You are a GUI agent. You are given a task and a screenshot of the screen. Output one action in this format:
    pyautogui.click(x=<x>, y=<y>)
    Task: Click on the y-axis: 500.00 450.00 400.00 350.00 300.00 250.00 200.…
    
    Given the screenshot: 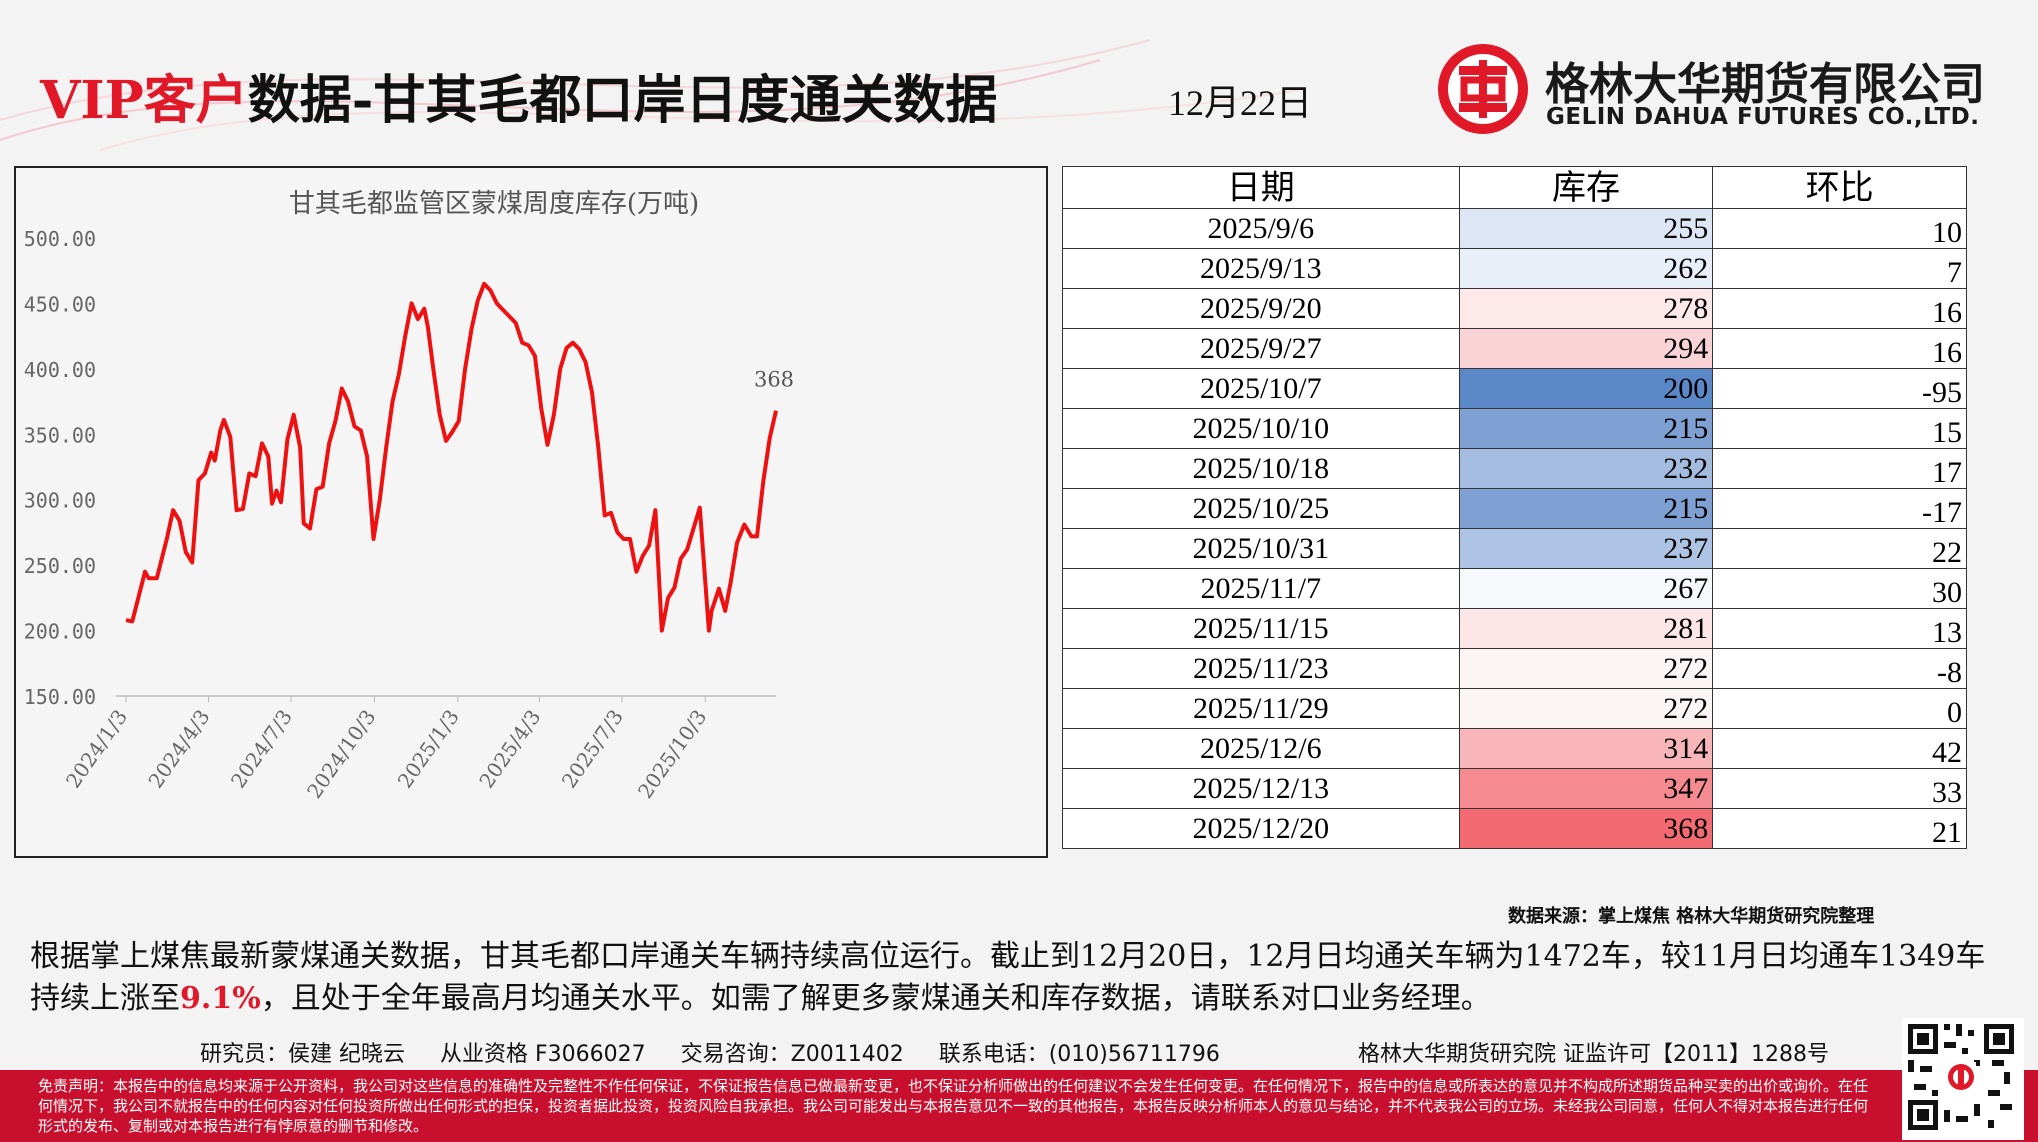 What is the action you would take?
    pyautogui.click(x=60, y=468)
    